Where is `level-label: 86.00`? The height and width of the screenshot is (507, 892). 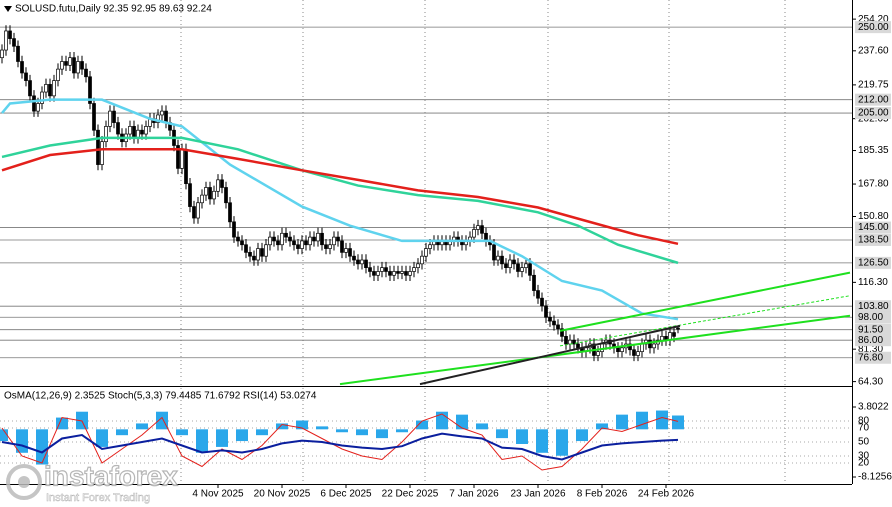
level-label: 86.00 is located at coordinates (870, 340).